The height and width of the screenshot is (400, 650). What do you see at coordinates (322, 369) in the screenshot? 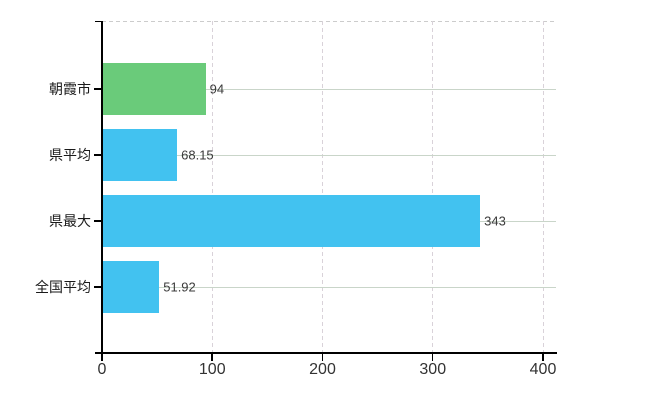
I see `x-tick-label: 200` at bounding box center [322, 369].